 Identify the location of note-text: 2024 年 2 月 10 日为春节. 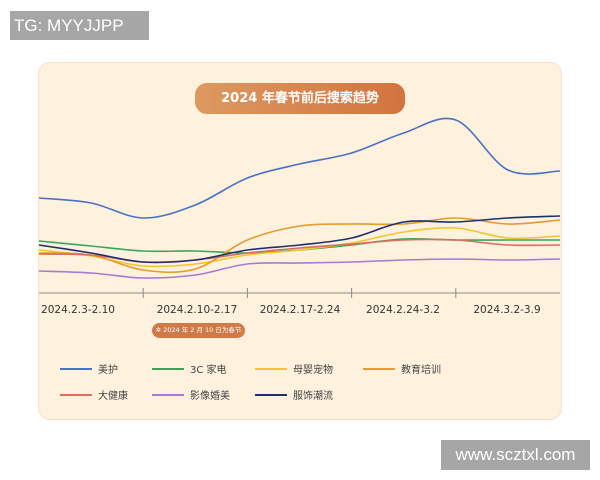
(202, 330).